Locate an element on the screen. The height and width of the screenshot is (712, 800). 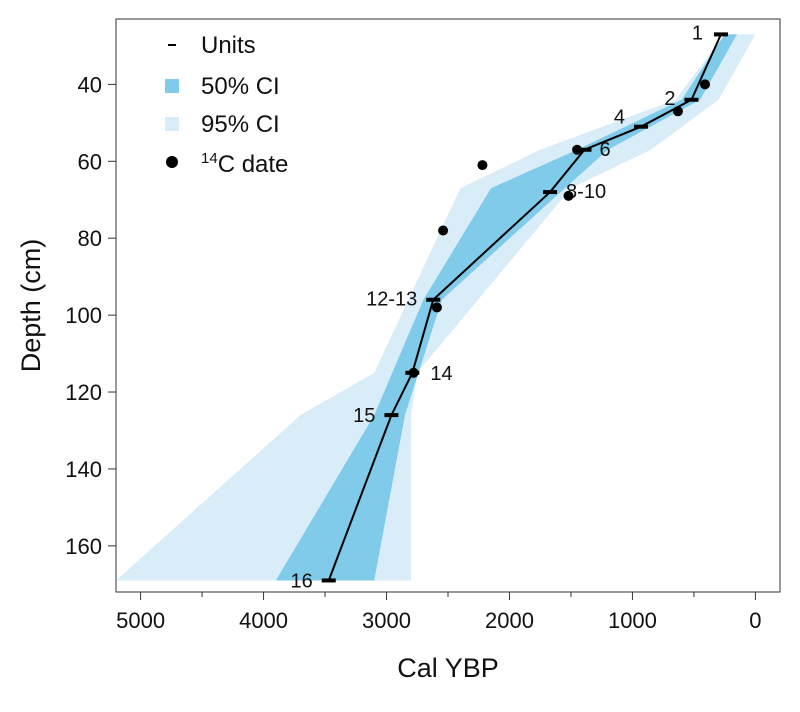
unit-label: 12-13 is located at coordinates (391, 300).